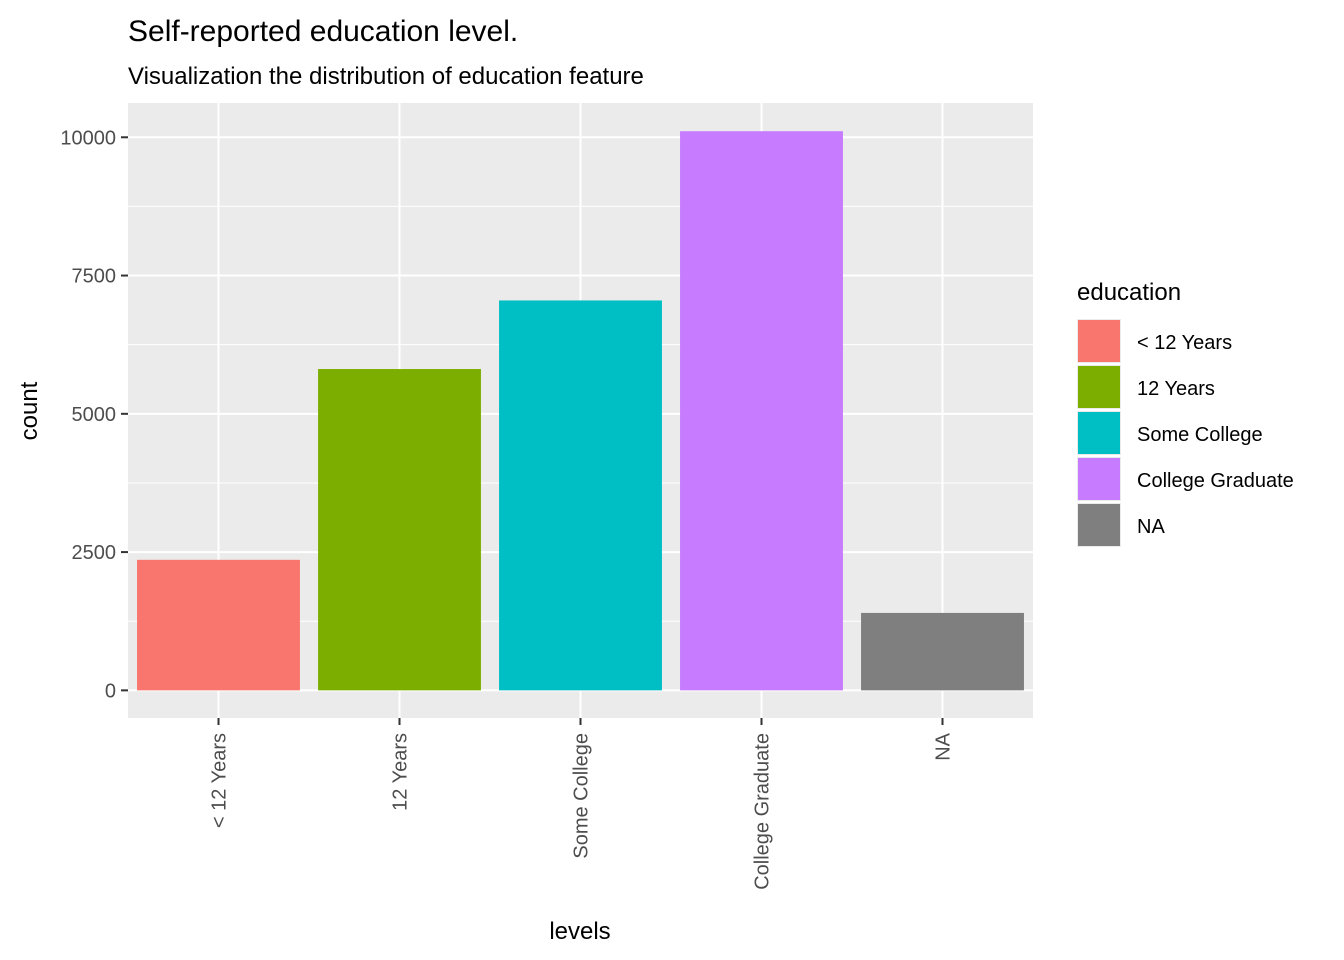 The image size is (1344, 960). Describe the element at coordinates (579, 931) in the screenshot. I see `x-axis-title: levels` at that location.